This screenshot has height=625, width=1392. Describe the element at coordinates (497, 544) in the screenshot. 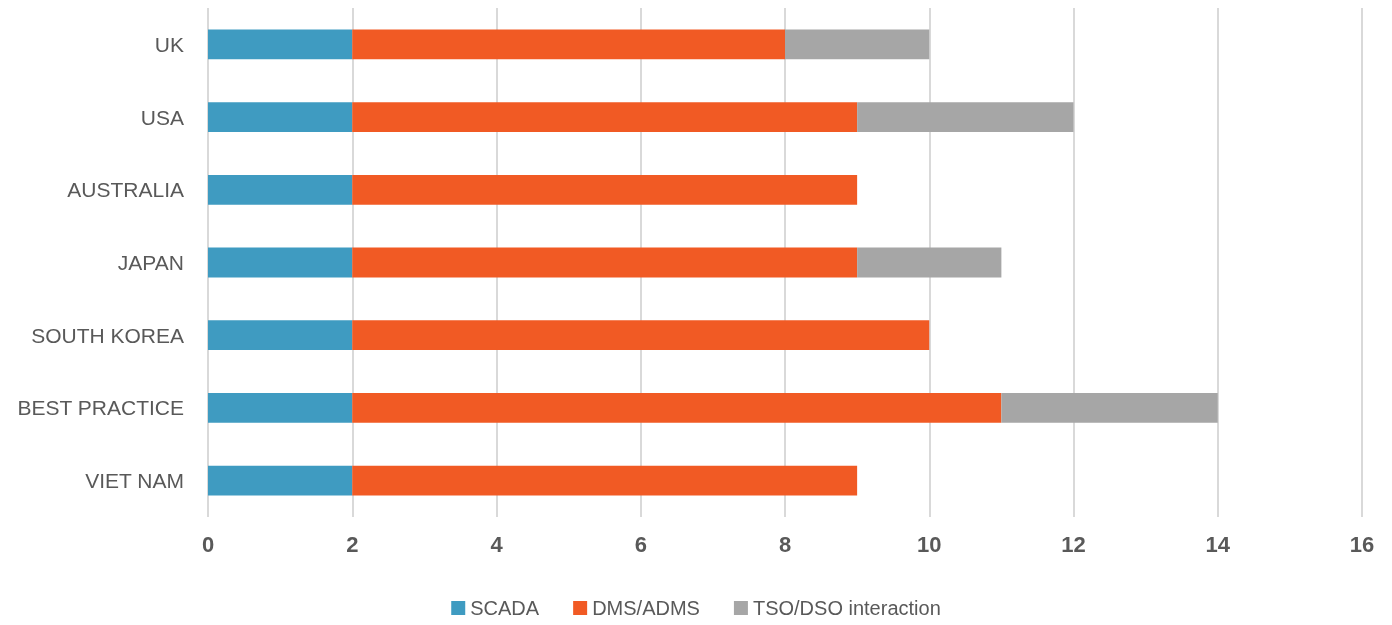

I see `x-tick-label: 4` at that location.